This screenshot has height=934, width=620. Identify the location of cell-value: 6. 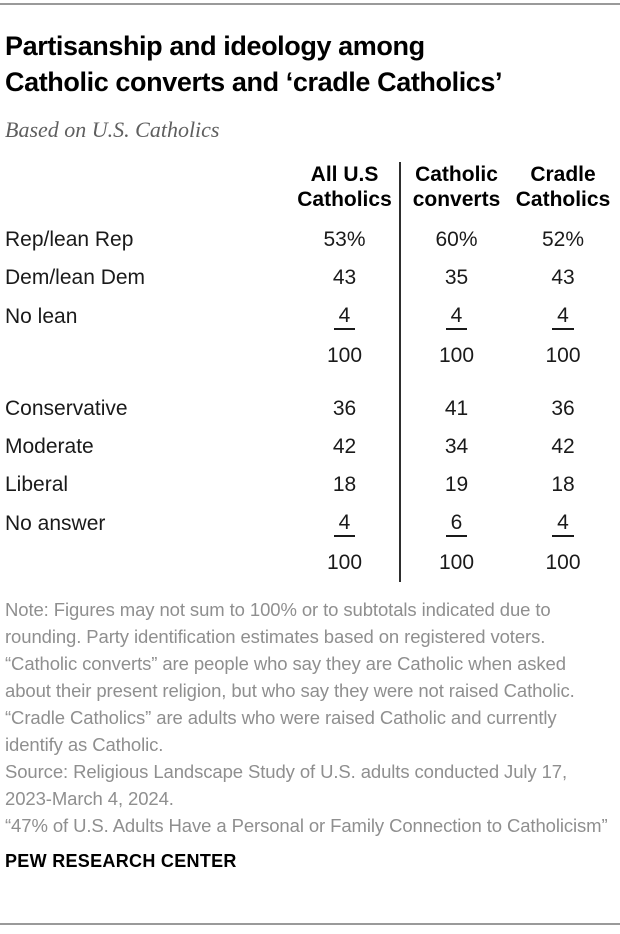
(455, 524).